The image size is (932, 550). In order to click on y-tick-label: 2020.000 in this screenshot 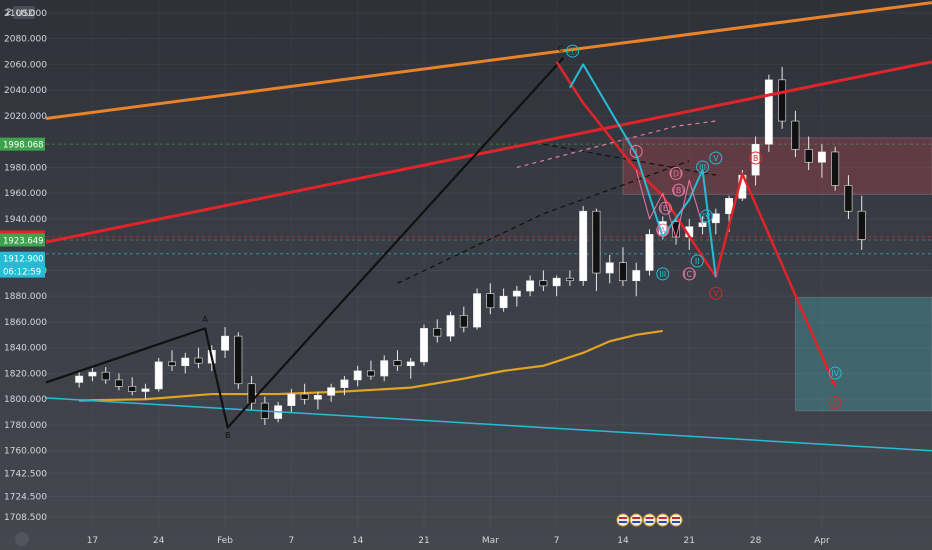, I will do `click(25, 117)`.